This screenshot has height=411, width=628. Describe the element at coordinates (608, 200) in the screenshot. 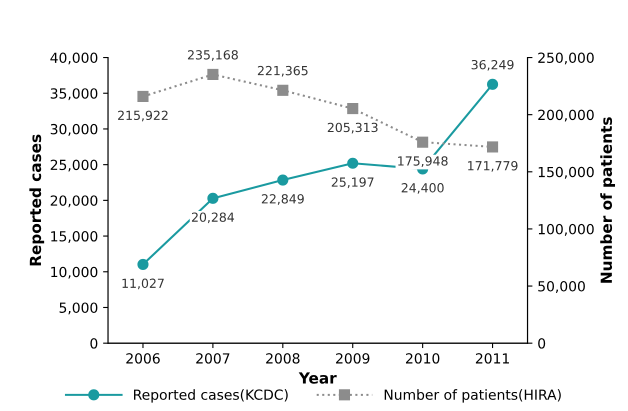

I see `y2-axis-title: Number of patients` at that location.